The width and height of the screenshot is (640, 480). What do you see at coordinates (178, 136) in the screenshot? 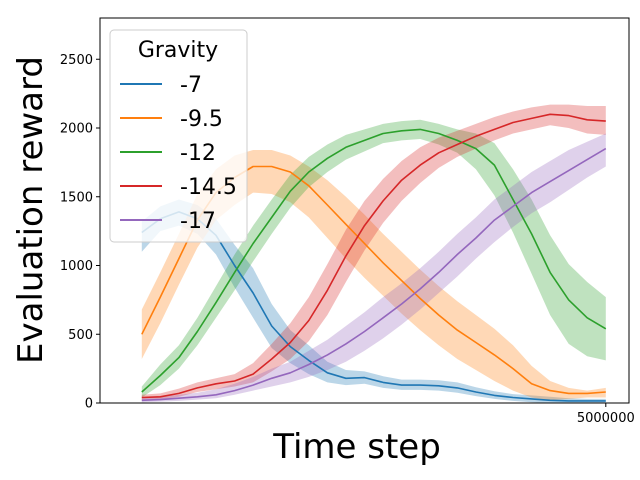
I see `legend: Gravity -7 -9.5 -12 -14.5 -17` at bounding box center [178, 136].